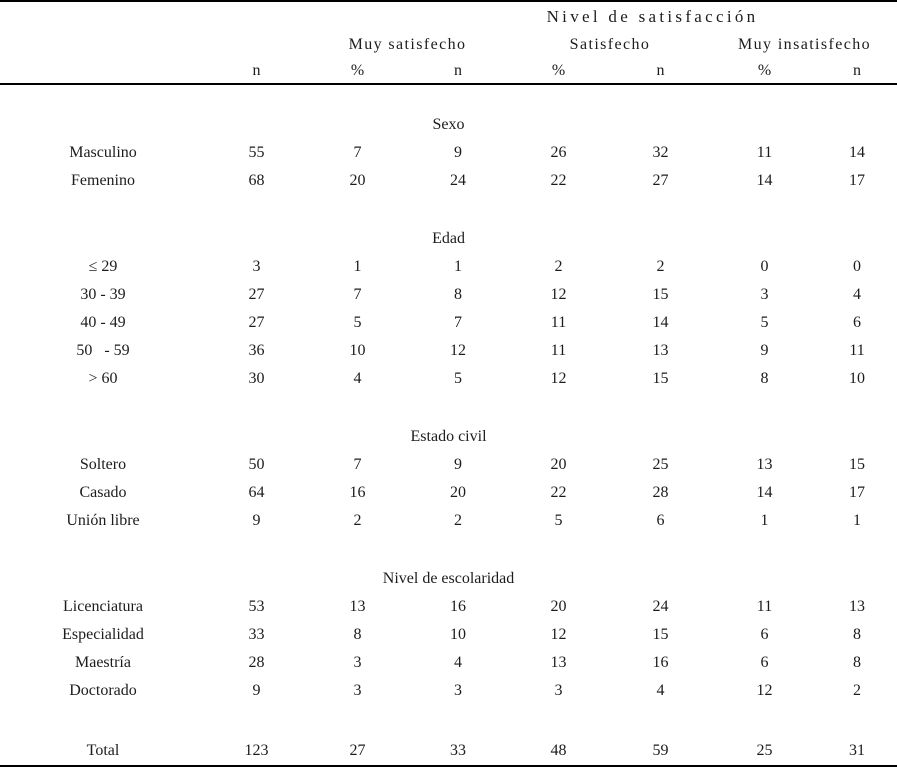 The width and height of the screenshot is (897, 770). Describe the element at coordinates (660, 464) in the screenshot. I see `data-cell: 25` at that location.